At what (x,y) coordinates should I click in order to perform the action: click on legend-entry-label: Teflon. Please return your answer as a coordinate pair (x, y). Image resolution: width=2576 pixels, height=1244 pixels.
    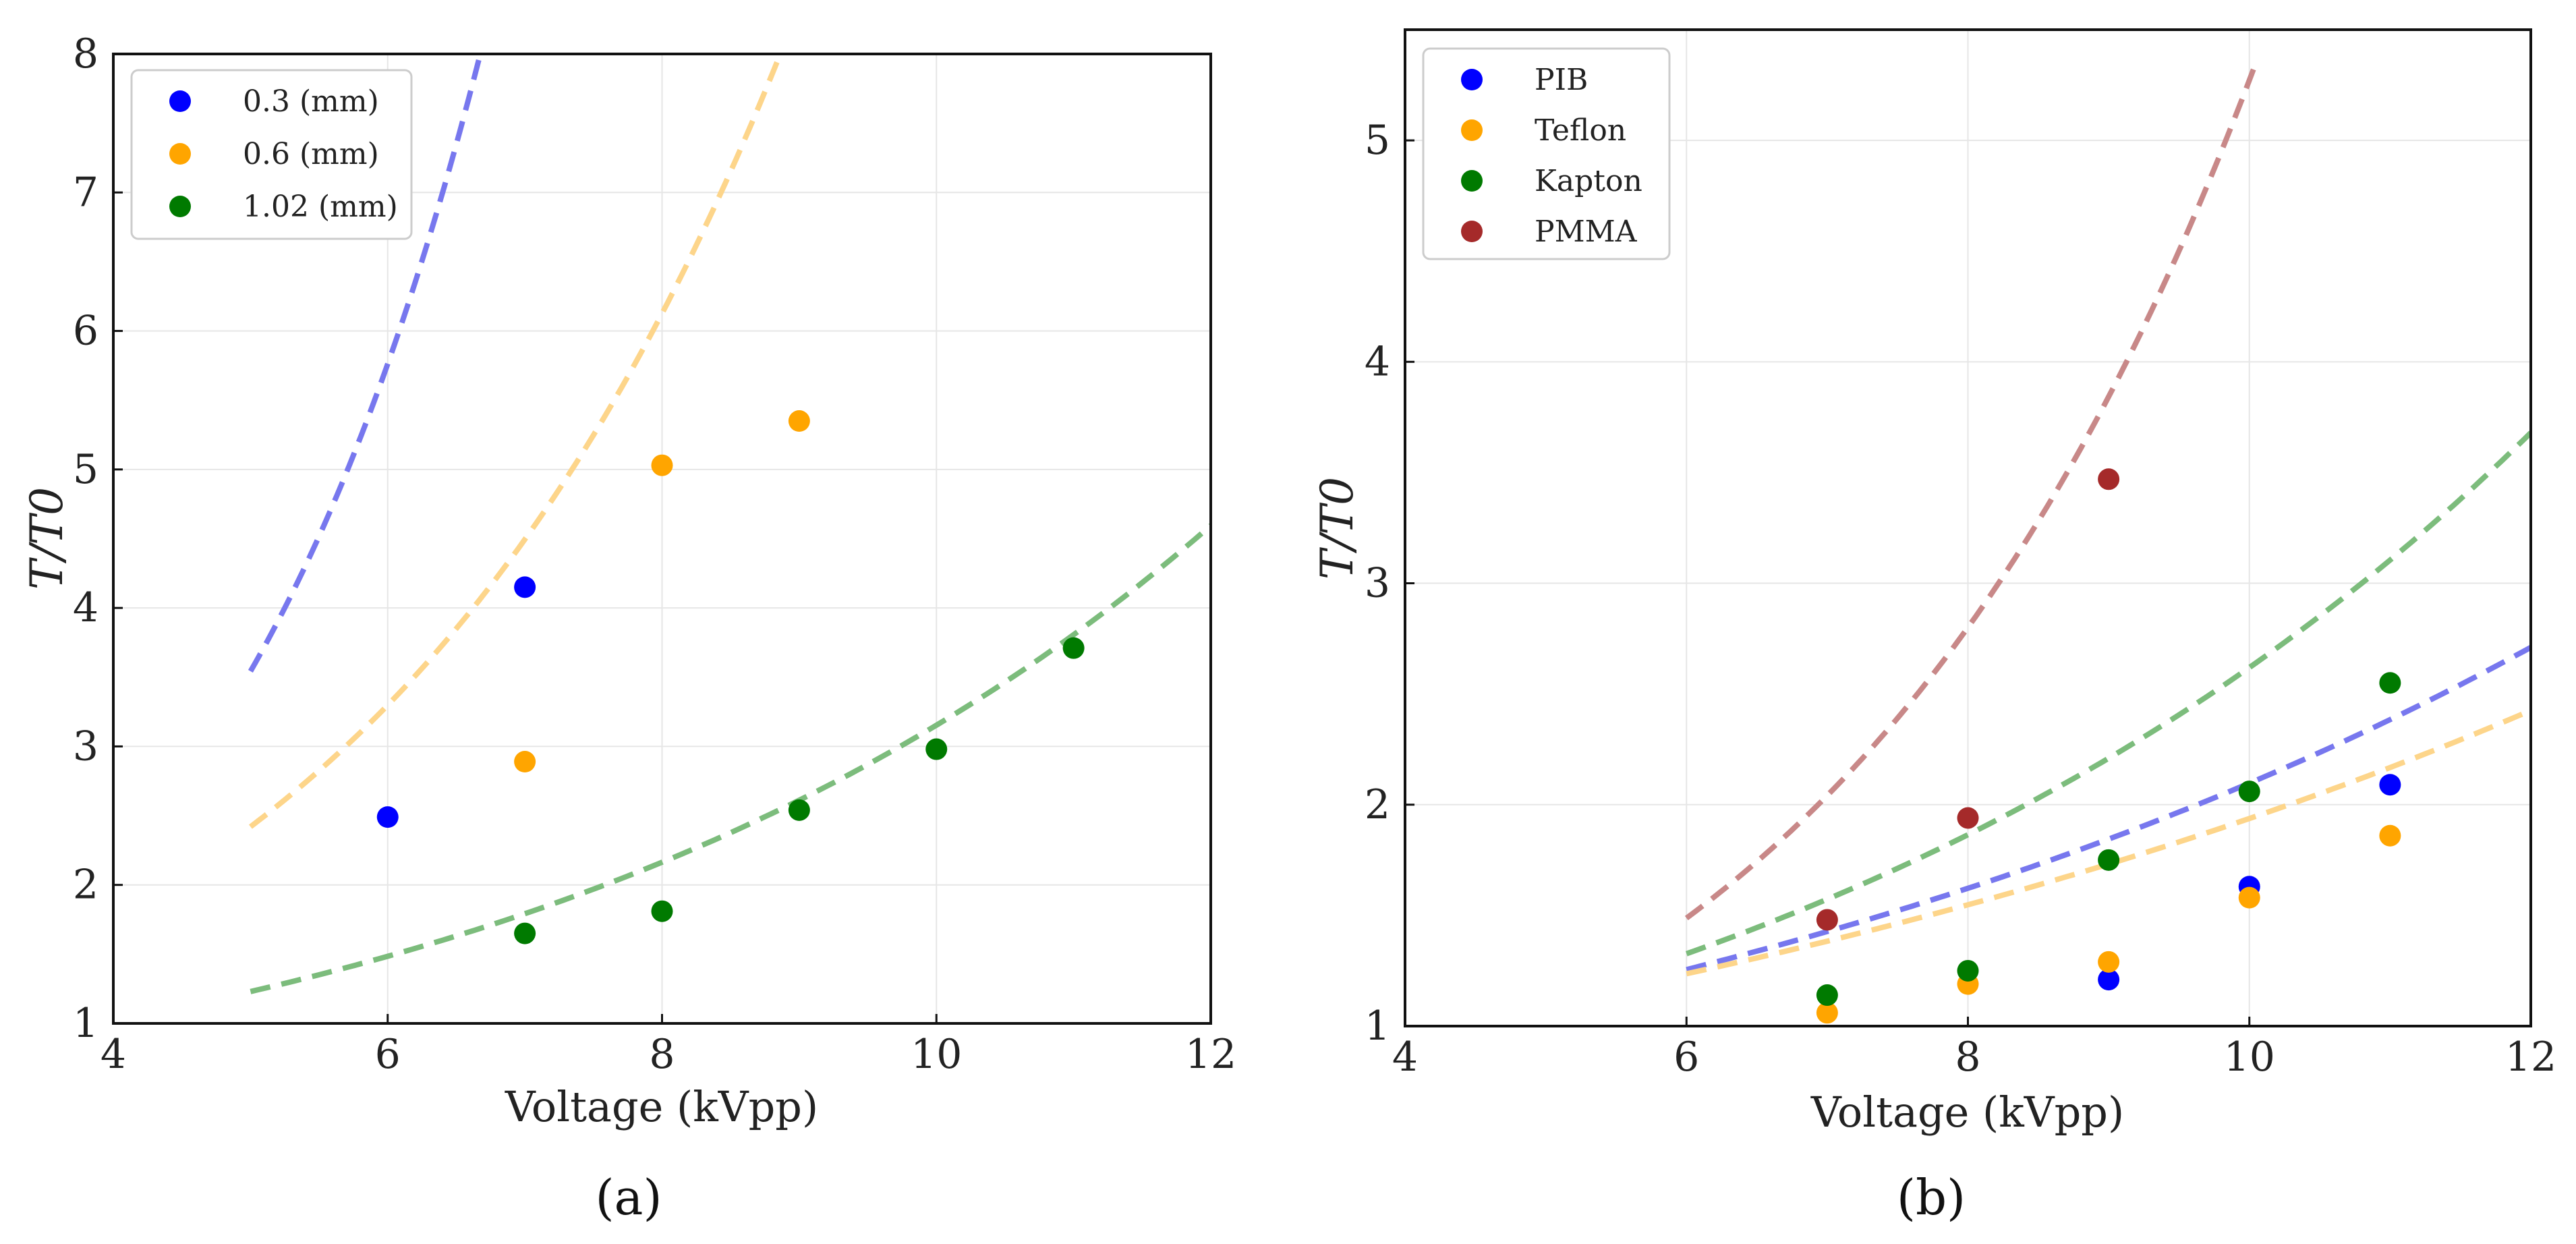
    Looking at the image, I should click on (1580, 131).